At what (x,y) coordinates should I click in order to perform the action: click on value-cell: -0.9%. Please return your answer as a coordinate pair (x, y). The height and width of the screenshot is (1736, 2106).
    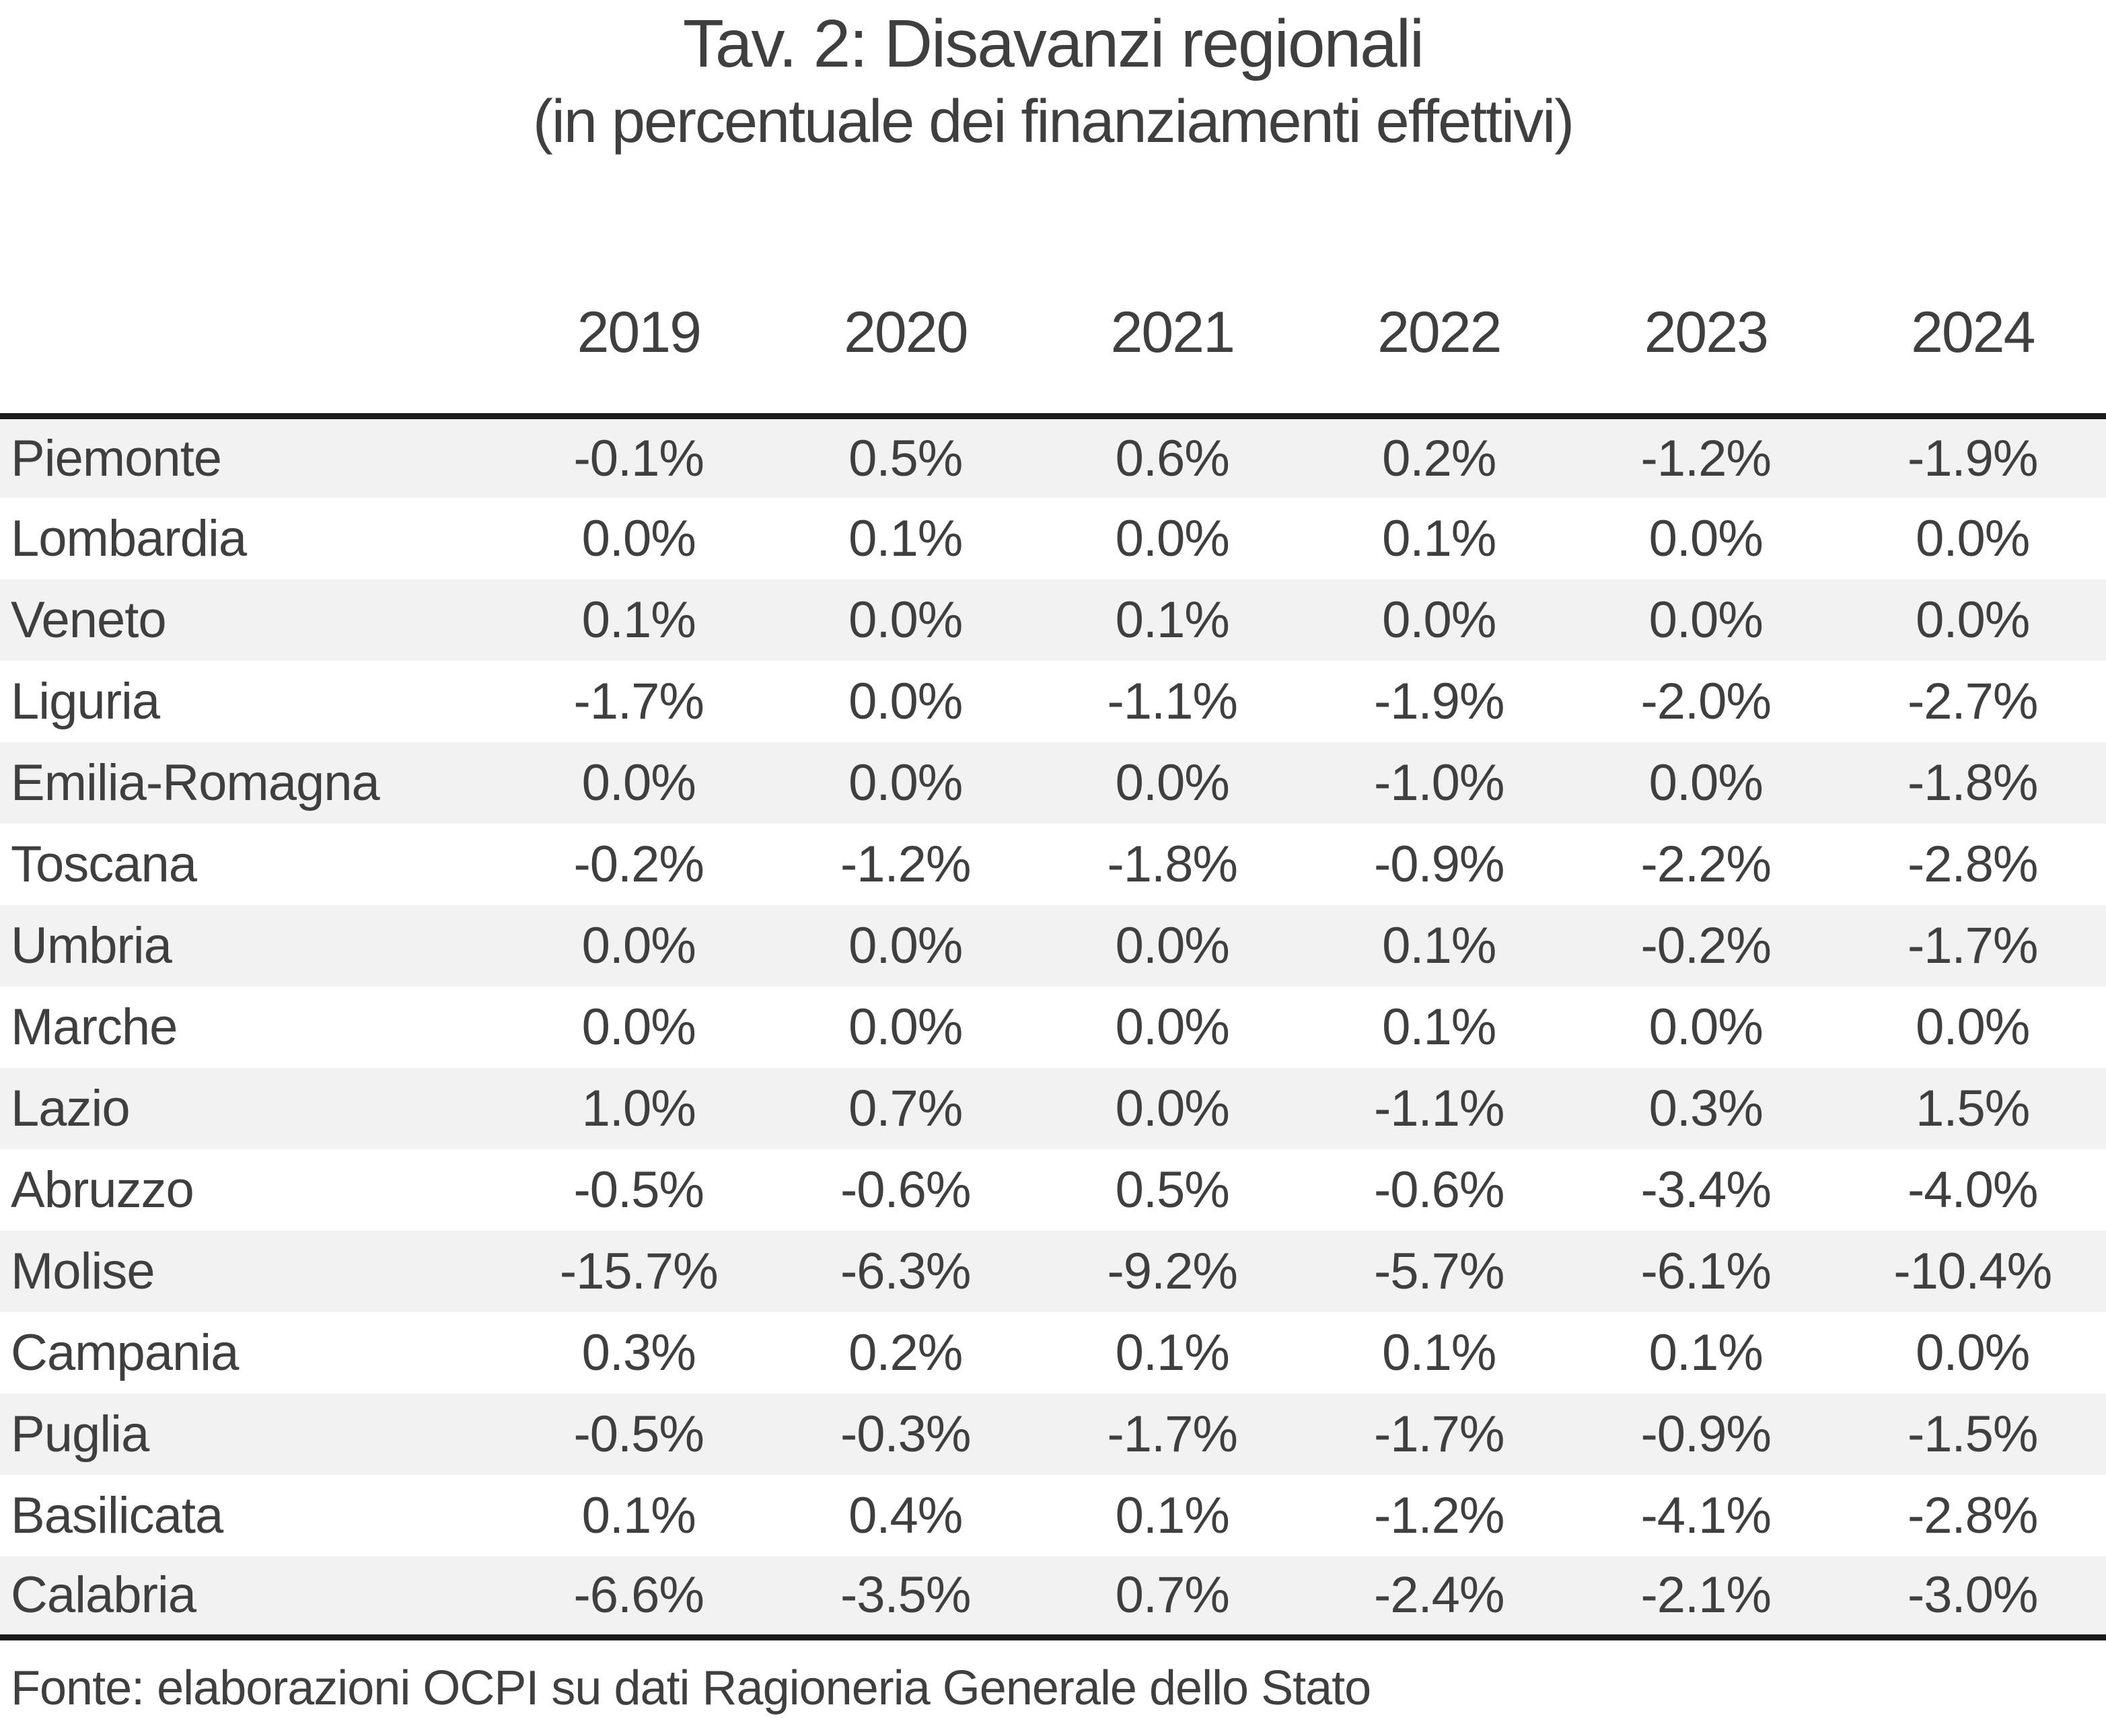
    Looking at the image, I should click on (1706, 1434).